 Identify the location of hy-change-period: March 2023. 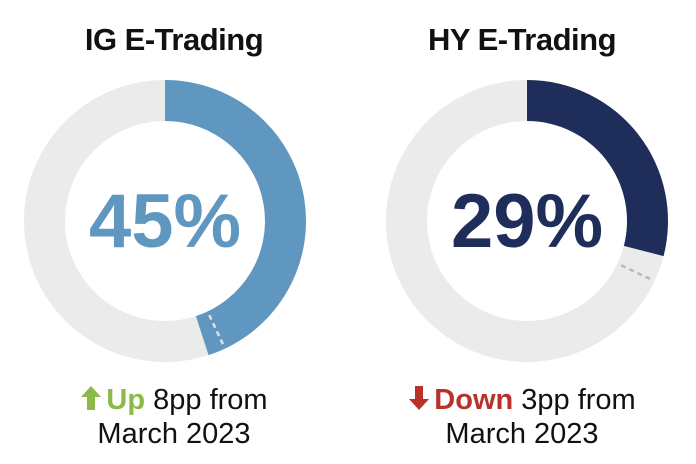
(522, 434).